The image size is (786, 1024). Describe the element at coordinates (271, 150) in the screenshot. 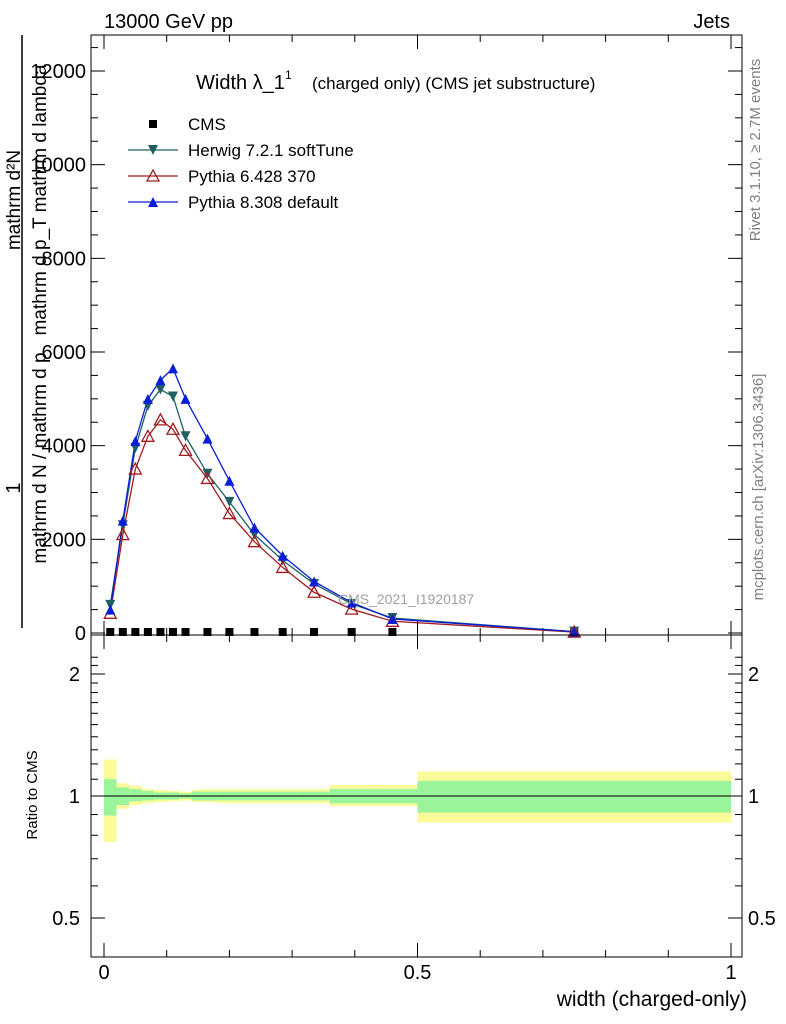

I see `legend-label: Herwig 7.2.1 softTune` at that location.